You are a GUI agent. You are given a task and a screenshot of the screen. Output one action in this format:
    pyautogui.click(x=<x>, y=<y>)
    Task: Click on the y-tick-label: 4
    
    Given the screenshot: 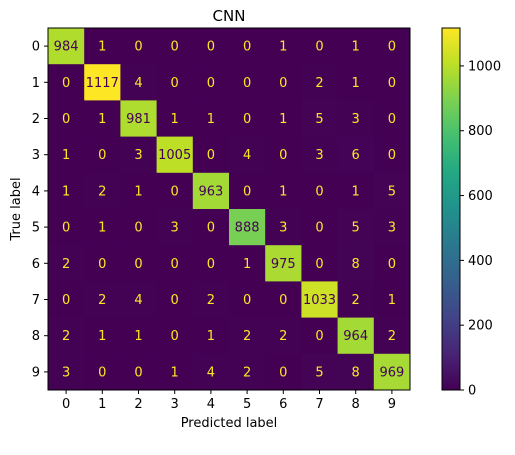 What is the action you would take?
    pyautogui.click(x=36, y=191)
    